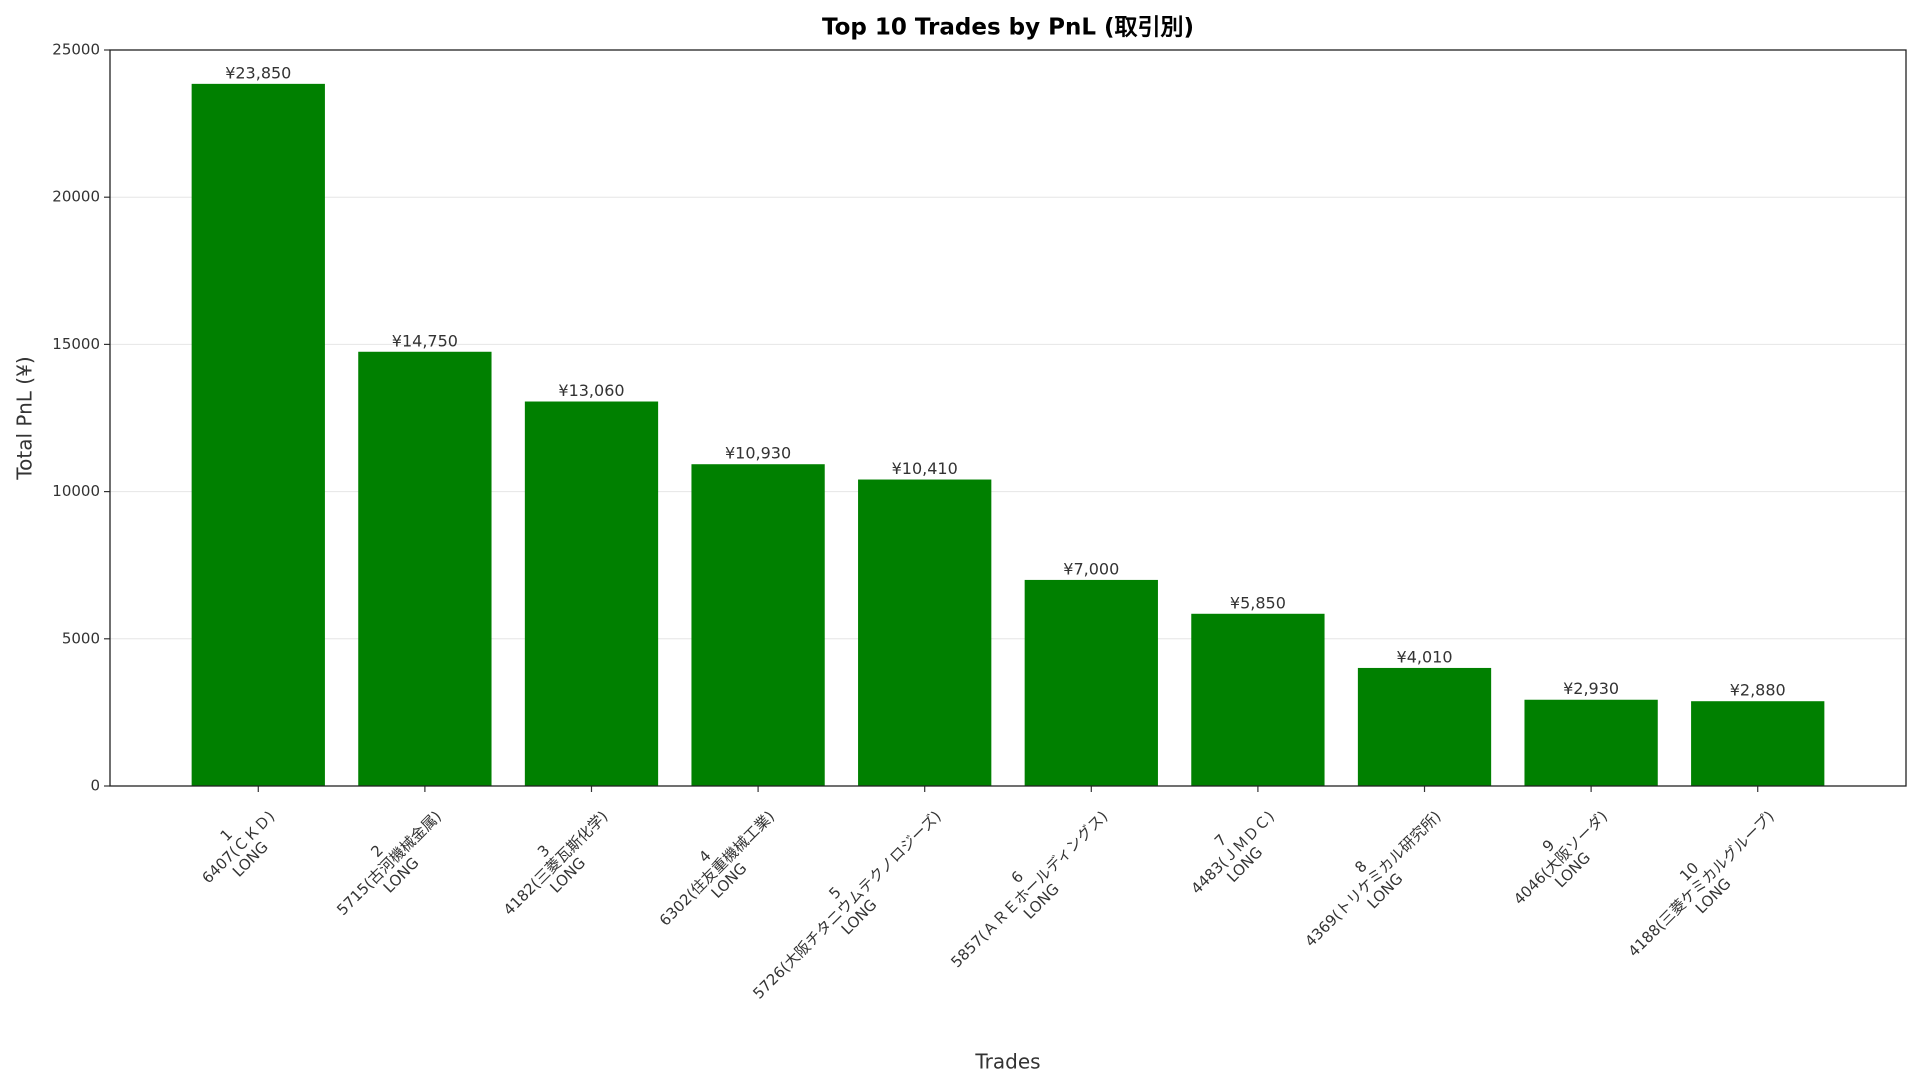 The width and height of the screenshot is (1920, 1089). Describe the element at coordinates (556, 863) in the screenshot. I see `x-tick-label-line: 4182(三菱瓦斯化学)` at that location.